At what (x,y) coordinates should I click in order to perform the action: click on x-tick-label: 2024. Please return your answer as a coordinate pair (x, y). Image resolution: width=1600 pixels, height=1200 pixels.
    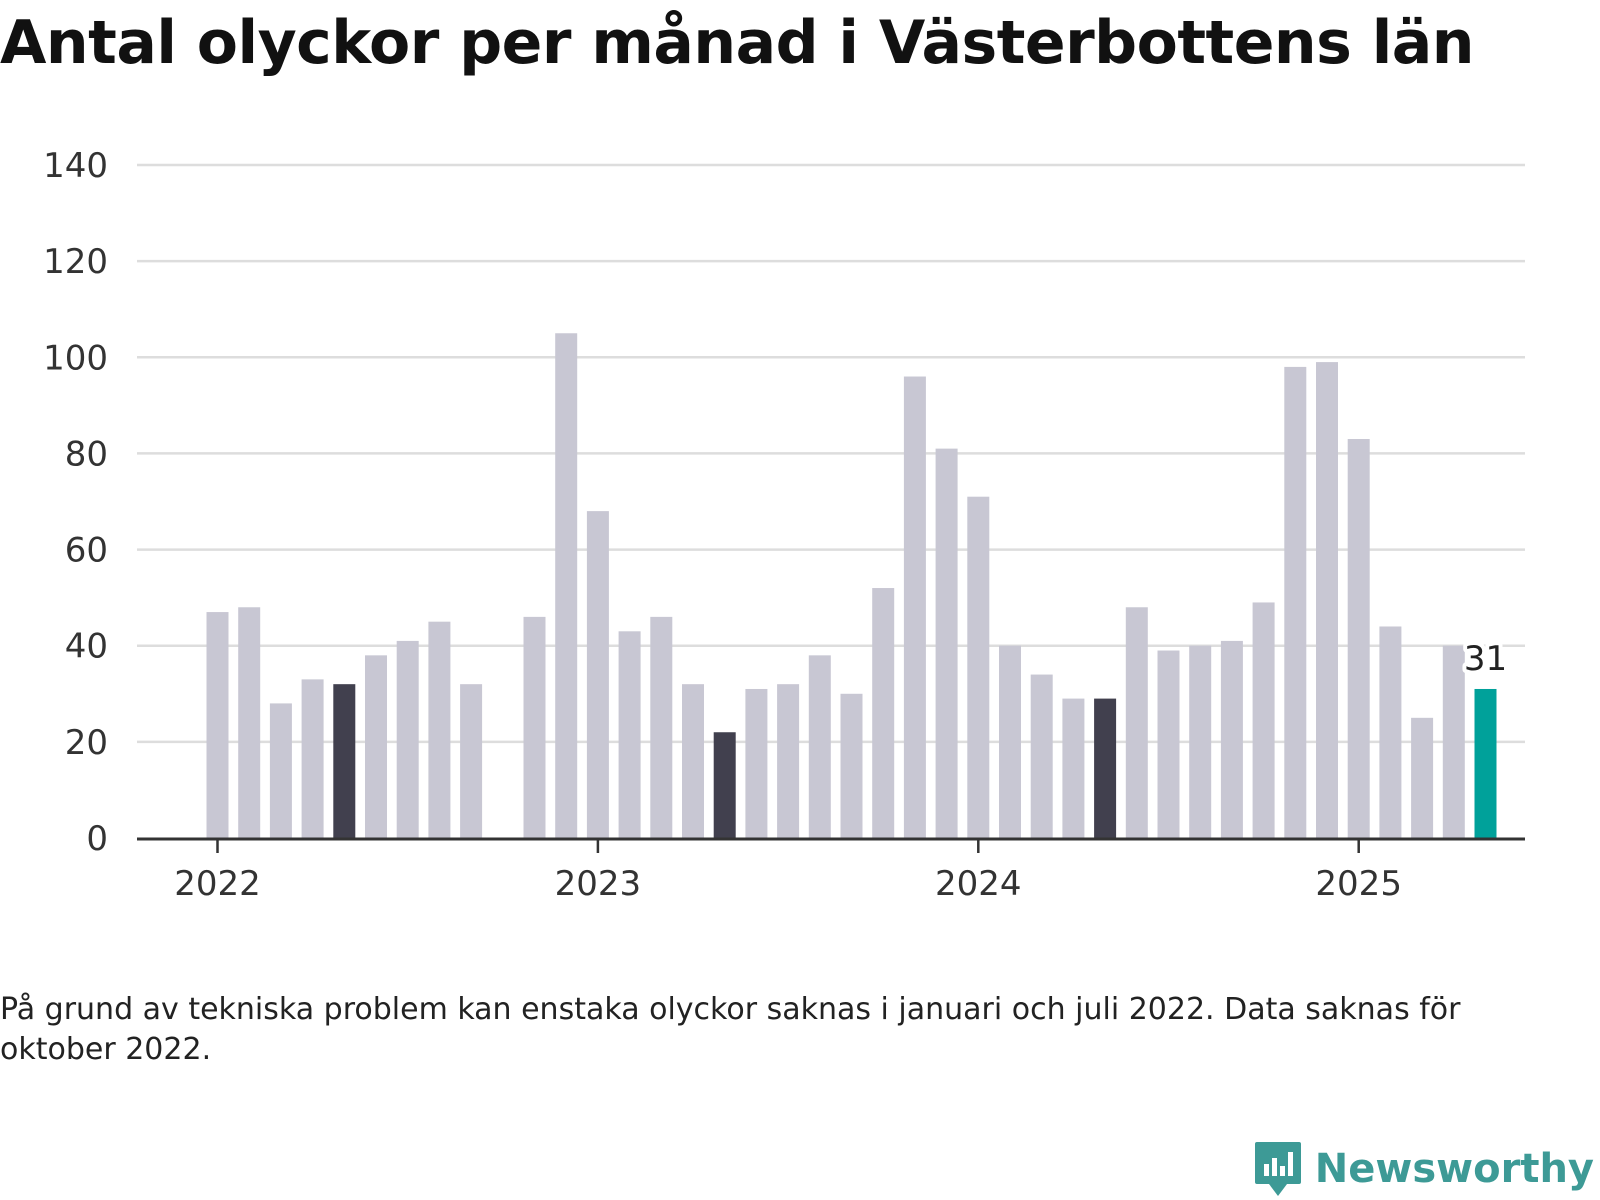
    Looking at the image, I should click on (978, 884).